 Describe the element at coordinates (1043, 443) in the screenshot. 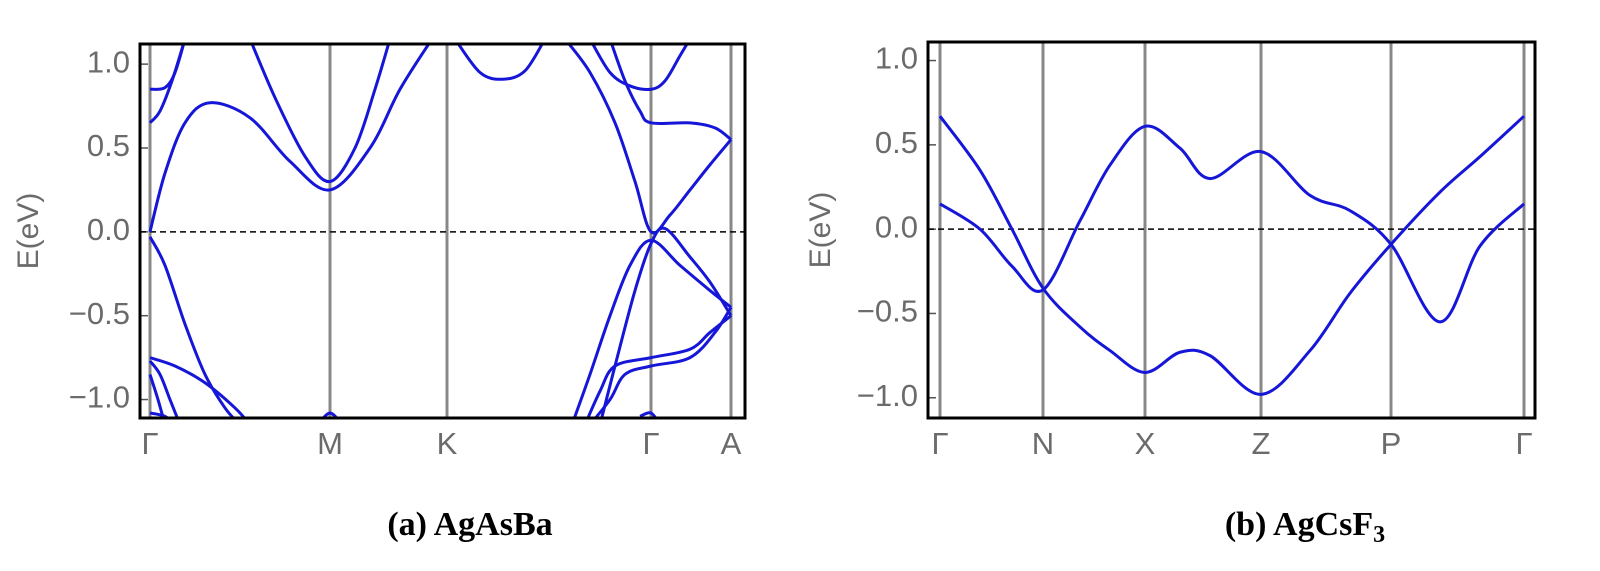

I see `x-tick-label: N` at that location.